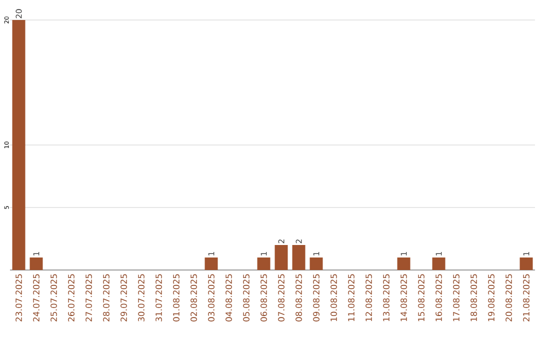 This screenshot has height=340, width=540. Describe the element at coordinates (123, 298) in the screenshot. I see `x-tick-label: 29.07.2025` at that location.